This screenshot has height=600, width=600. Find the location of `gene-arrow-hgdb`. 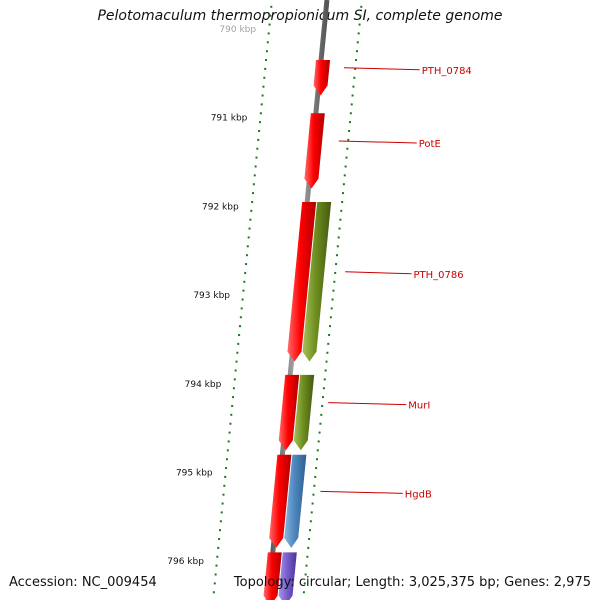

gene-arrow-hgdb is located at coordinates (295, 501).